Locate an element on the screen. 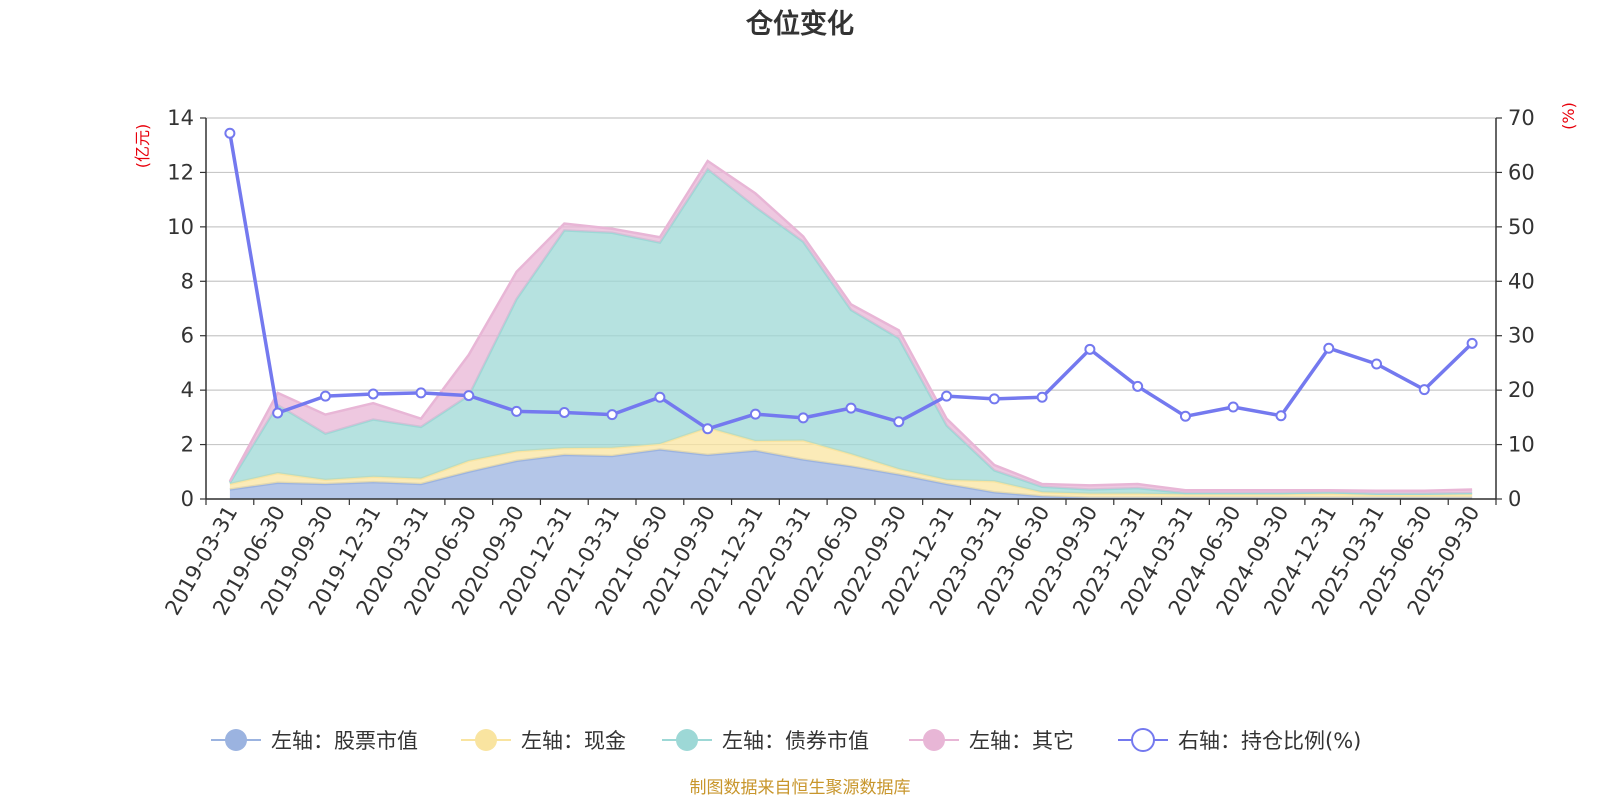 The height and width of the screenshot is (800, 1600). legend-label-4: 左轴：其它 is located at coordinates (1021, 741).